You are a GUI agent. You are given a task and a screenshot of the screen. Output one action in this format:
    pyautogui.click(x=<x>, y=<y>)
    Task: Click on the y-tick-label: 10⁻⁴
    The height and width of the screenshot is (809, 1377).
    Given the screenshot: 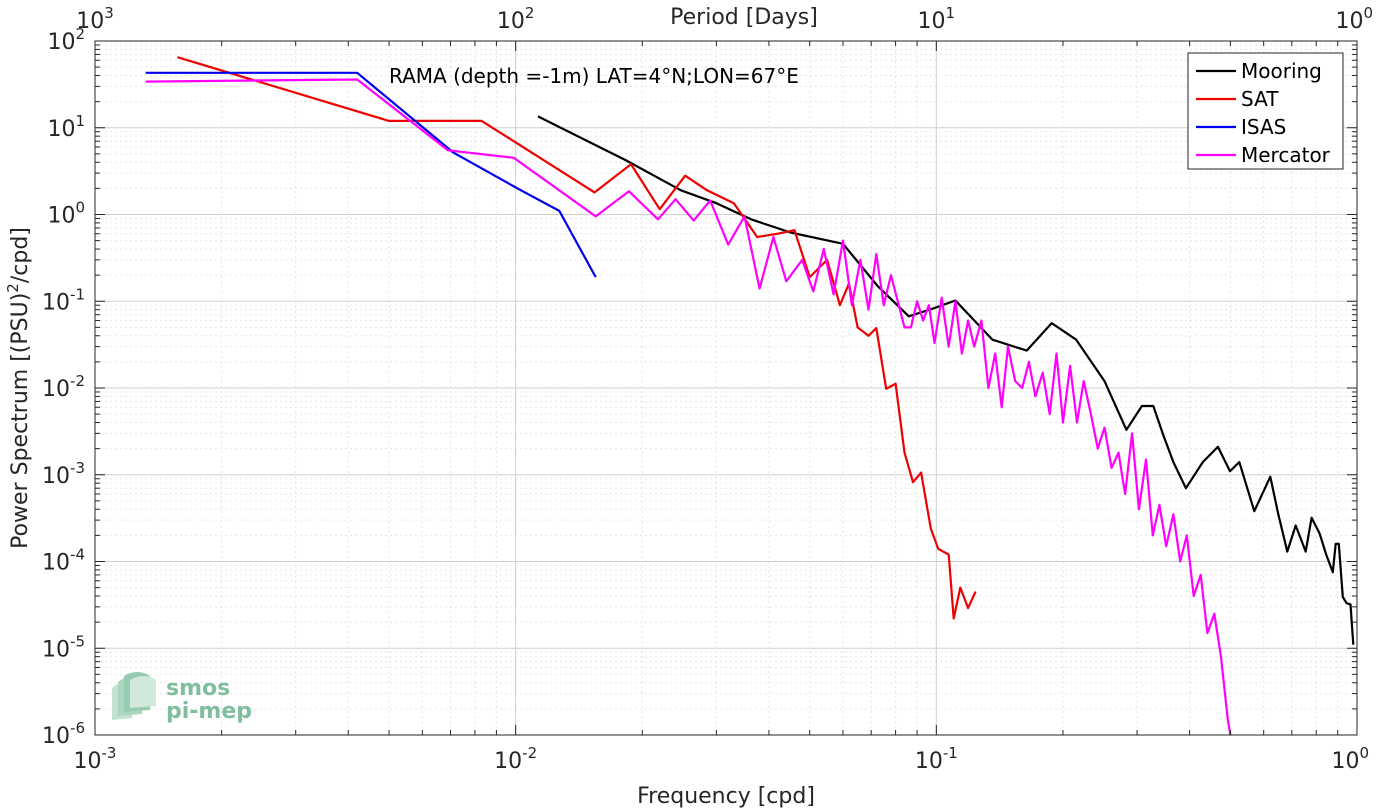 What is the action you would take?
    pyautogui.click(x=63, y=561)
    